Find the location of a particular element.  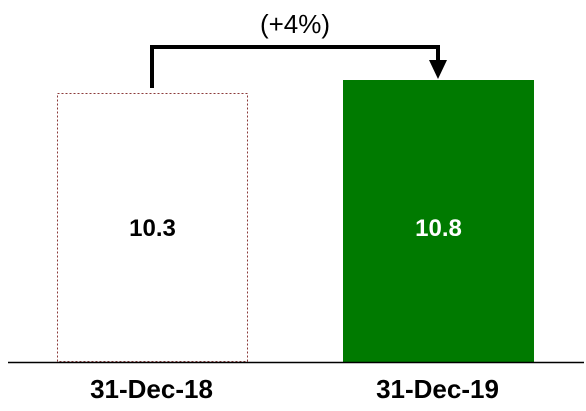

x-tick-label-2: 31-Dec-19 is located at coordinates (437, 389).